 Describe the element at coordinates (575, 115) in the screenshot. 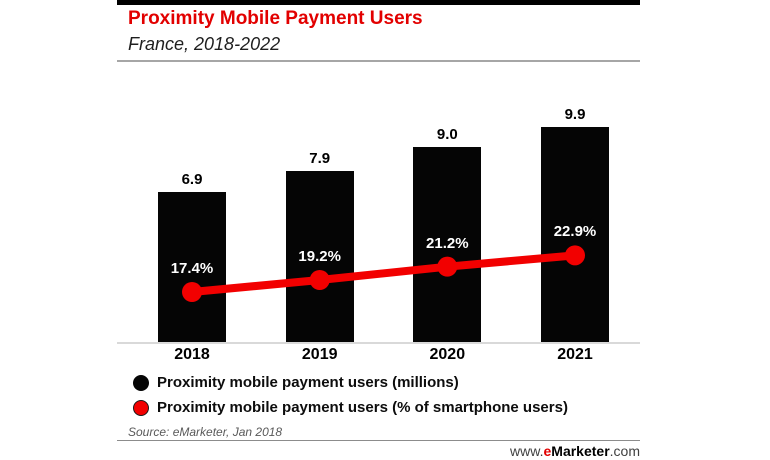

I see `bar-value-label: 9.9` at that location.